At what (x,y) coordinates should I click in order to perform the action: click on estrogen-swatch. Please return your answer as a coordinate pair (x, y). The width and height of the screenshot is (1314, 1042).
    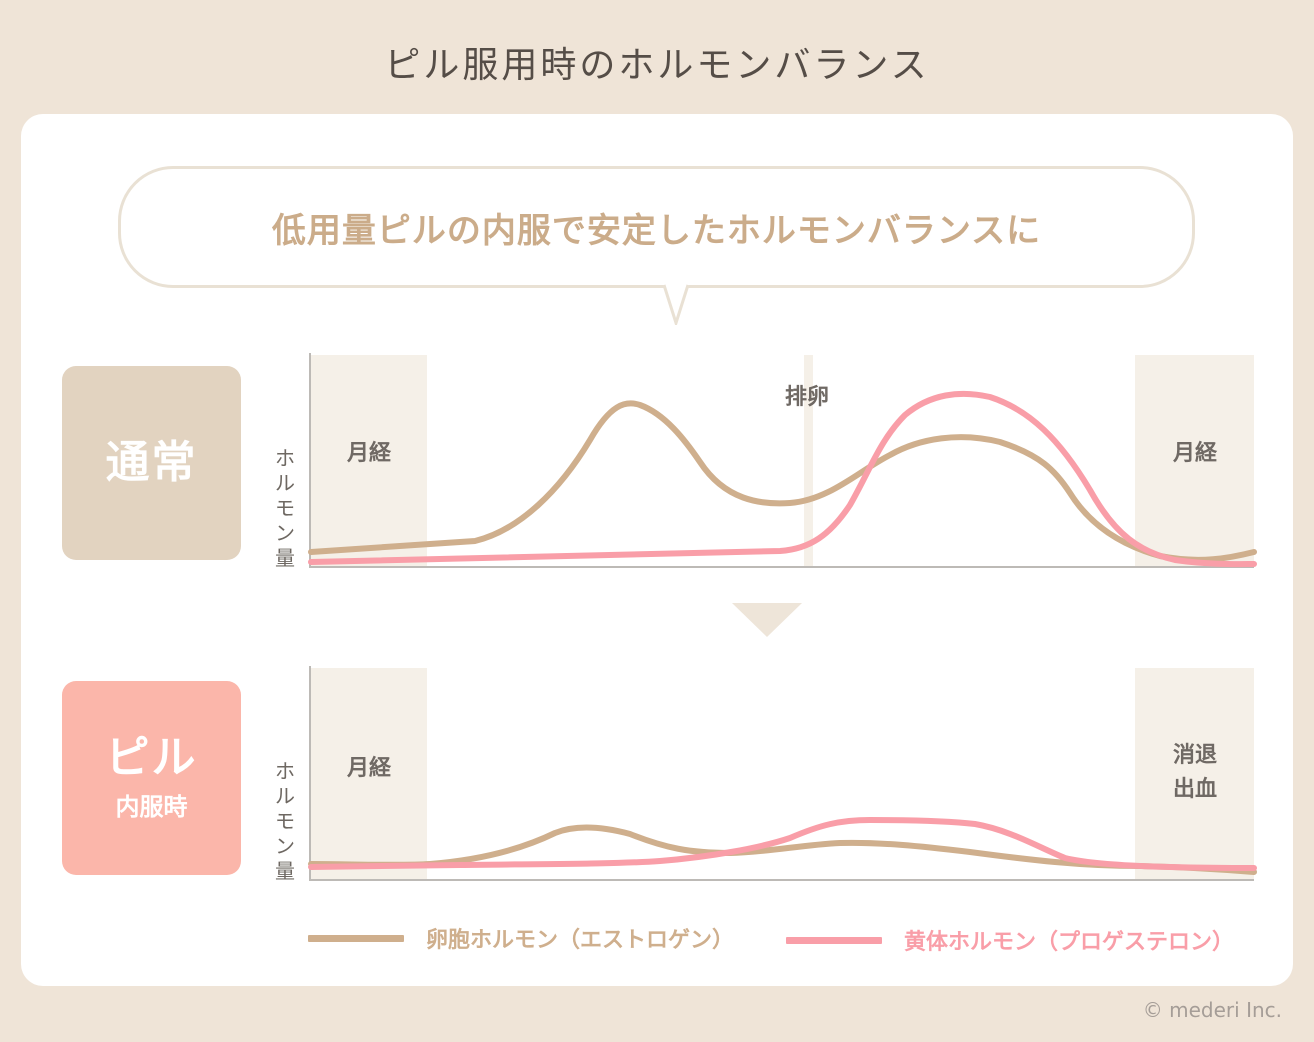
    Looking at the image, I should click on (356, 938).